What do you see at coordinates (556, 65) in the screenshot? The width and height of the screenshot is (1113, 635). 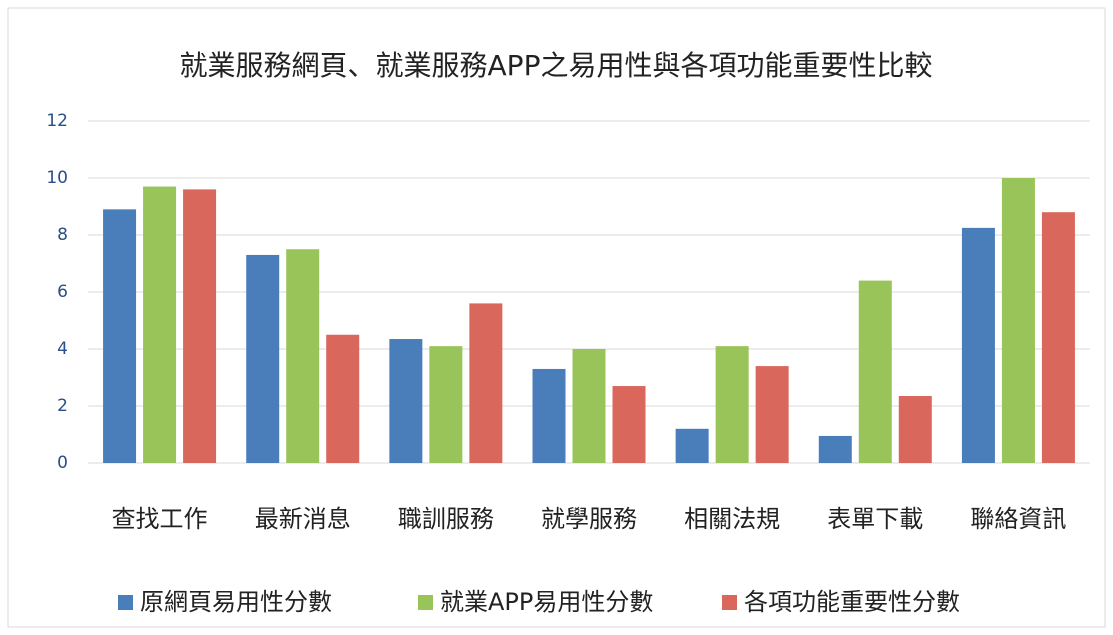 I see `chart-title: 就業服務網頁、就業服務APP之易用性與各項功能重要性比較` at bounding box center [556, 65].